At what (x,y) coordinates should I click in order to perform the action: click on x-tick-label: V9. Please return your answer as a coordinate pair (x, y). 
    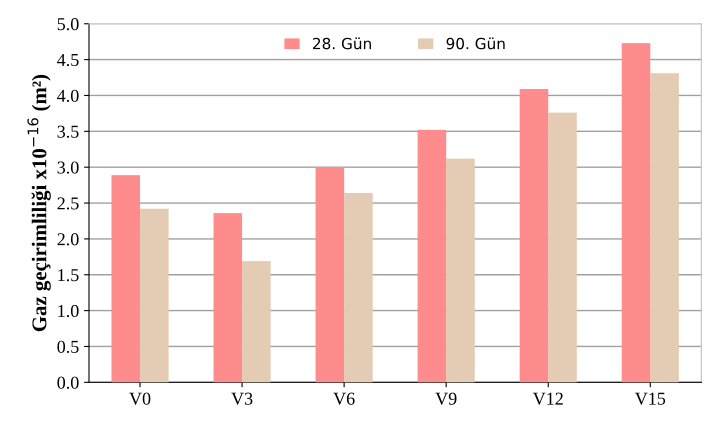
    Looking at the image, I should click on (445, 398).